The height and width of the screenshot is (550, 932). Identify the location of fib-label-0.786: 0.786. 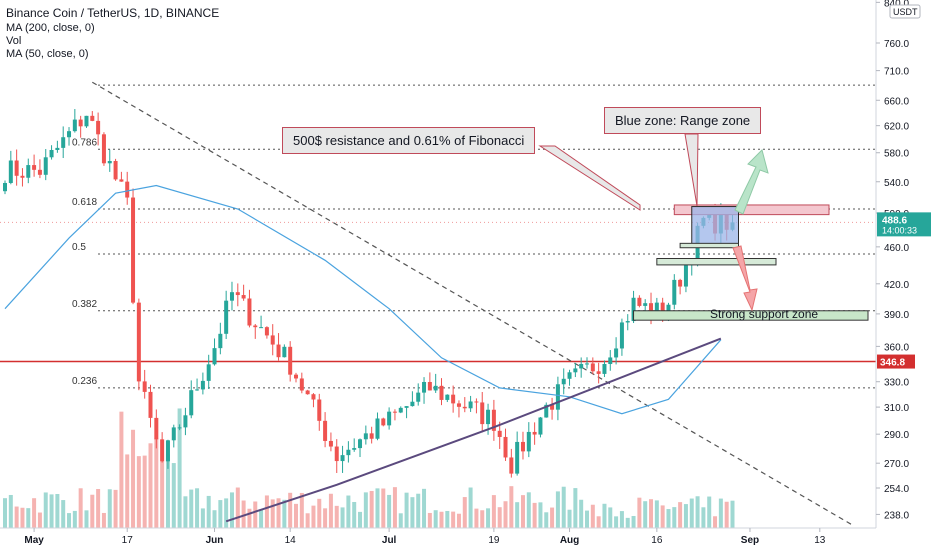
(84, 142).